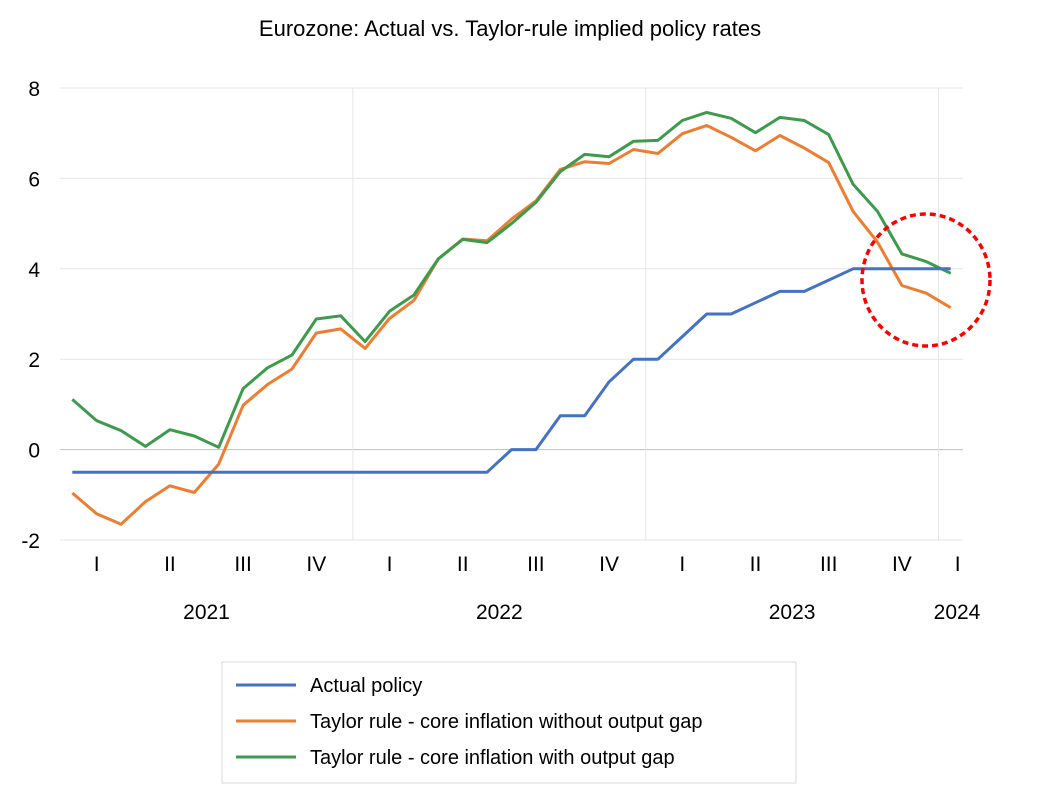 This screenshot has width=1040, height=798. What do you see at coordinates (34, 451) in the screenshot?
I see `y-tick-label: 0` at bounding box center [34, 451].